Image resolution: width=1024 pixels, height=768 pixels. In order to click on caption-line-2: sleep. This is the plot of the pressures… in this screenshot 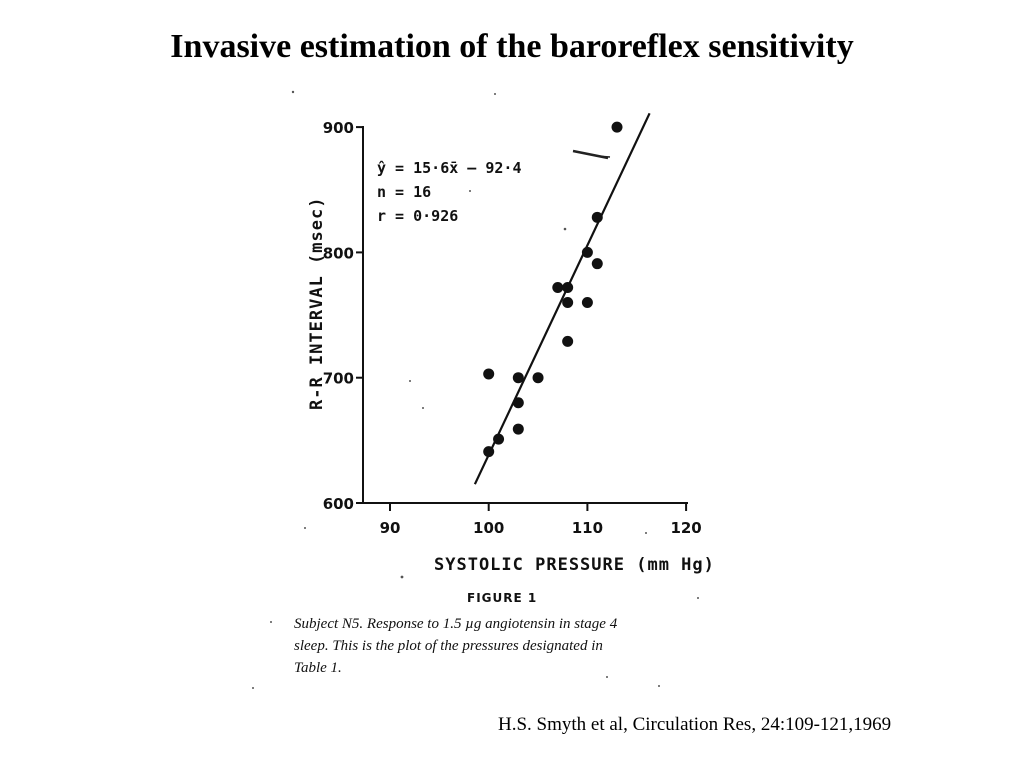, I will do `click(448, 646)`.